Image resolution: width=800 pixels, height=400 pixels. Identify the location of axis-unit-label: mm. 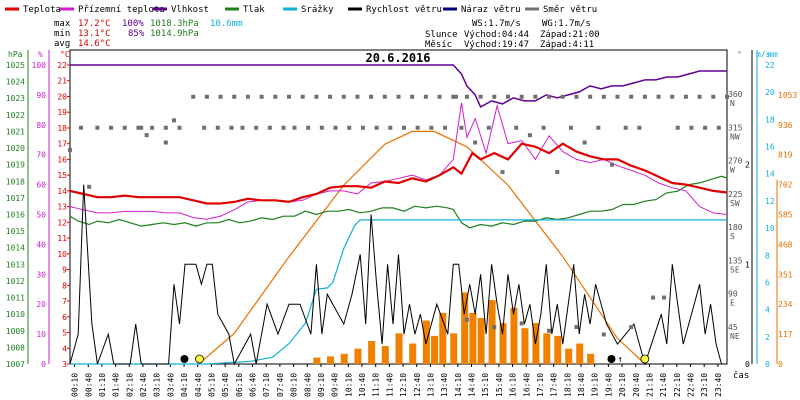
(773, 54).